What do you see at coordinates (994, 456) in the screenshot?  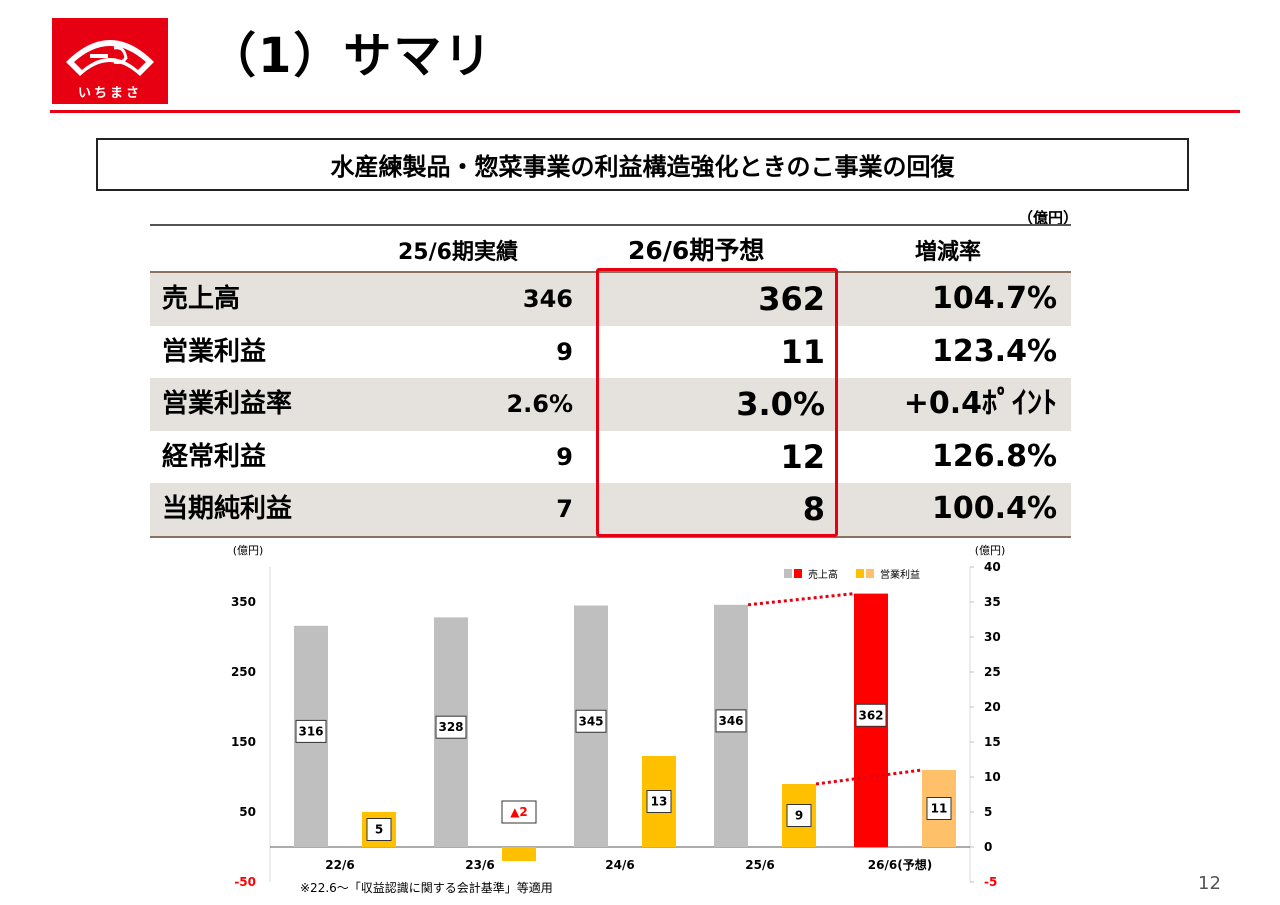 I see `row-change: 126.8%` at bounding box center [994, 456].